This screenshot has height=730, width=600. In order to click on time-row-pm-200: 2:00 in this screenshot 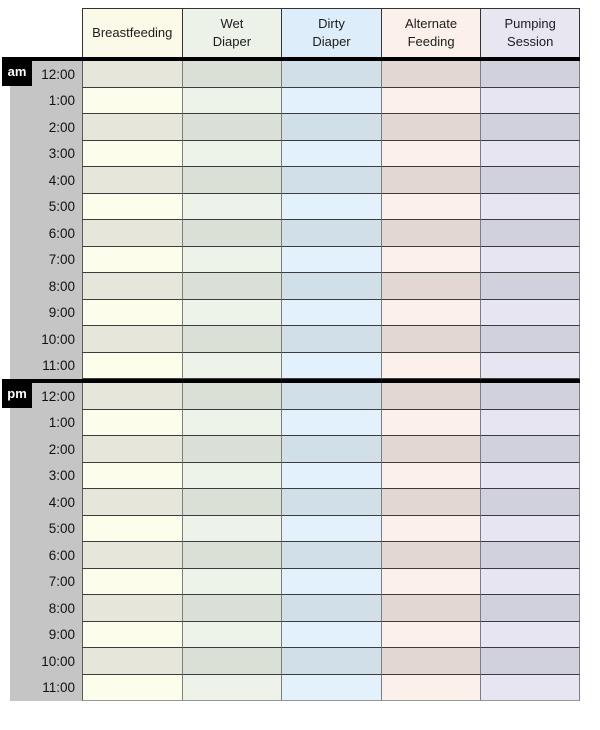, I will do `click(295, 449)`.